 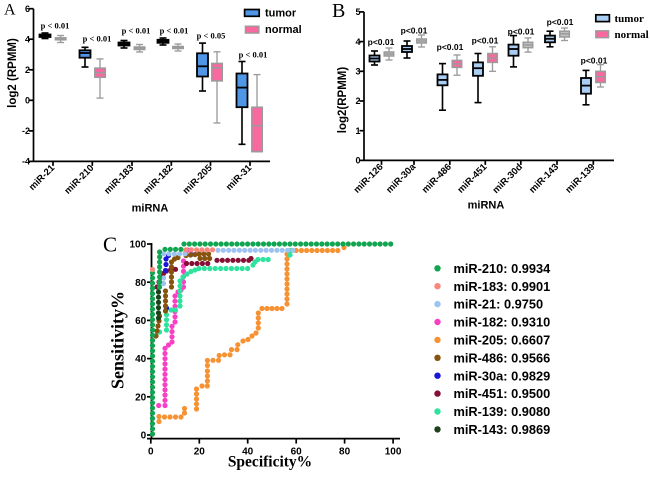 I want to click on svg-text: Specificity%, so click(x=270, y=462).